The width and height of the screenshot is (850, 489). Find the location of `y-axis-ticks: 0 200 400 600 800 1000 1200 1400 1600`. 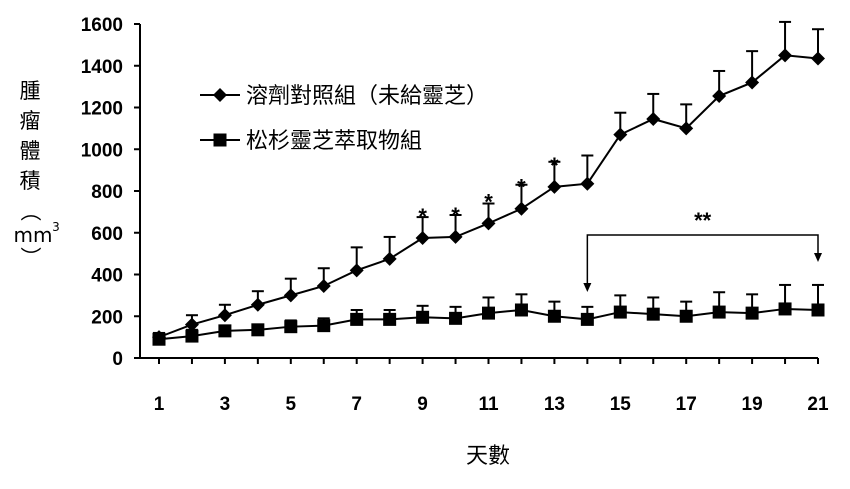

y-axis-ticks: 0 200 400 600 800 1000 1200 1400 1600 is located at coordinates (110, 192).